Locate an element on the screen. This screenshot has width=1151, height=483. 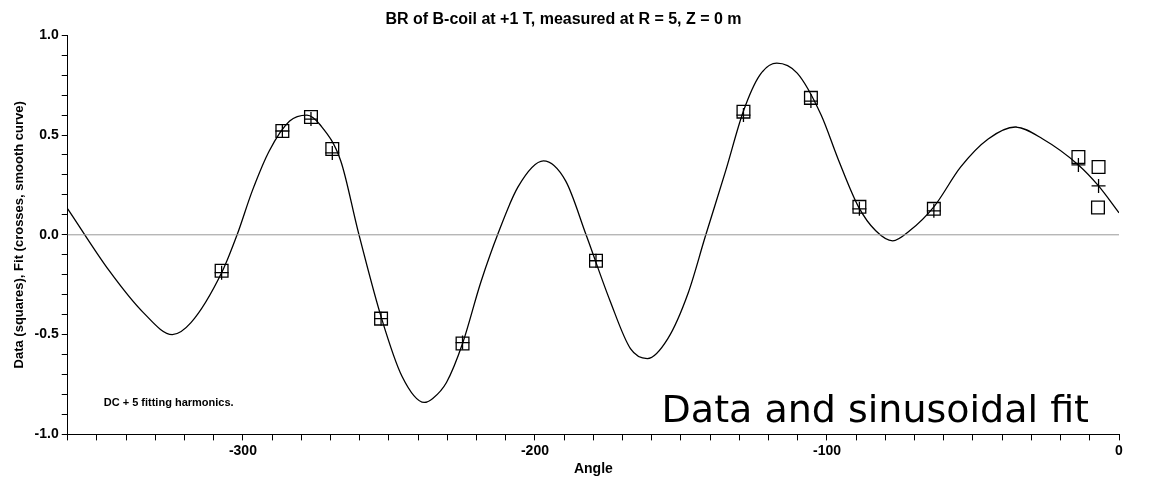
y-tick-label: -0.5 is located at coordinates (46, 333).